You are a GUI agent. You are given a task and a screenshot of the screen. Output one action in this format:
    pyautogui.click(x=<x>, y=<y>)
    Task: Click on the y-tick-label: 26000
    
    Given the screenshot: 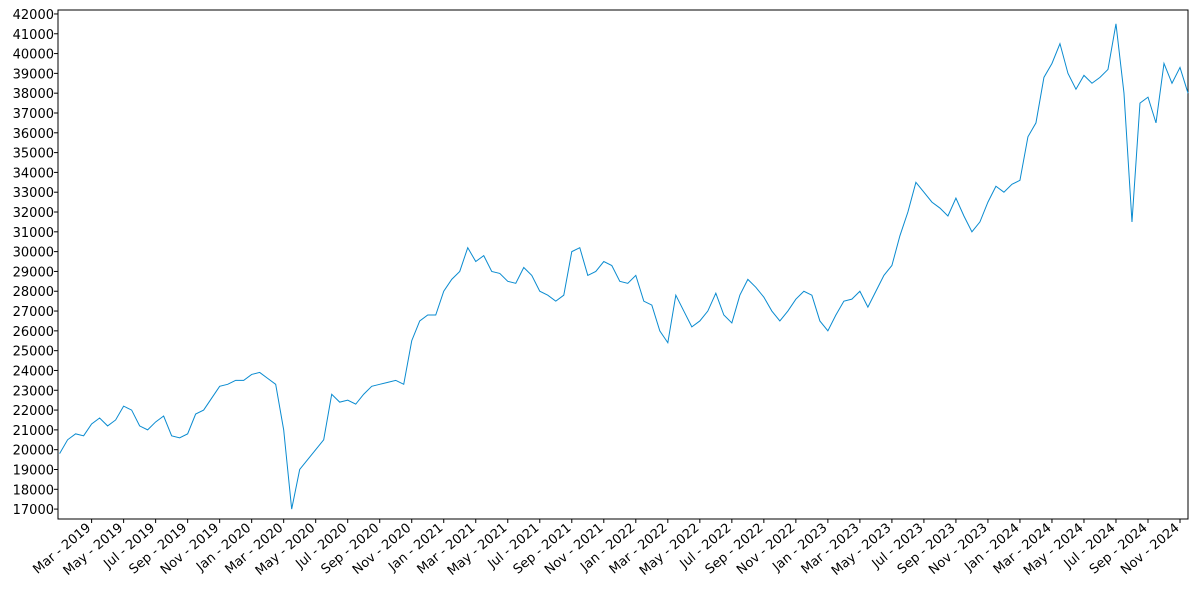 What is the action you would take?
    pyautogui.click(x=33, y=332)
    